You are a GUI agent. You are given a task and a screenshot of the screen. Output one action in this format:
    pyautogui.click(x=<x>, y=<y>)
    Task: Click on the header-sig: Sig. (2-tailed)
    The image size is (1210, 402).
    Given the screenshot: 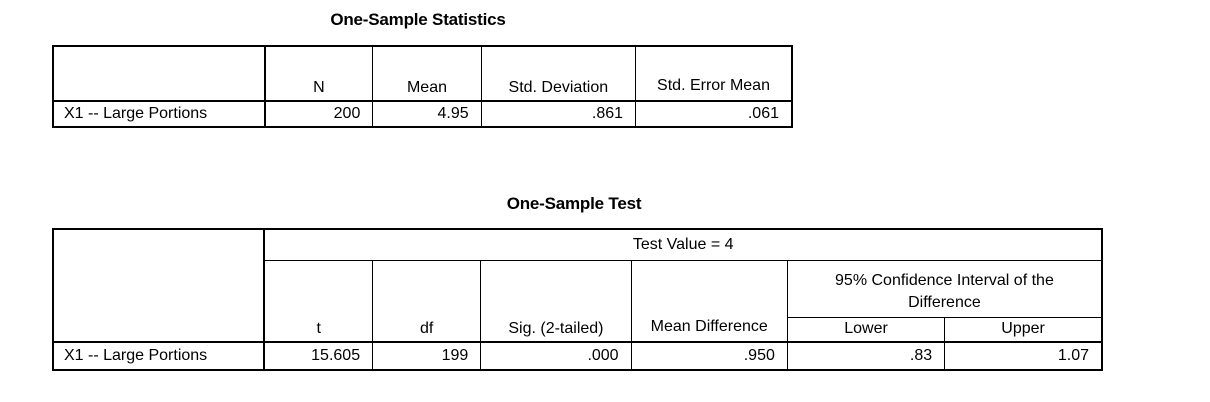 What is the action you would take?
    pyautogui.click(x=556, y=301)
    